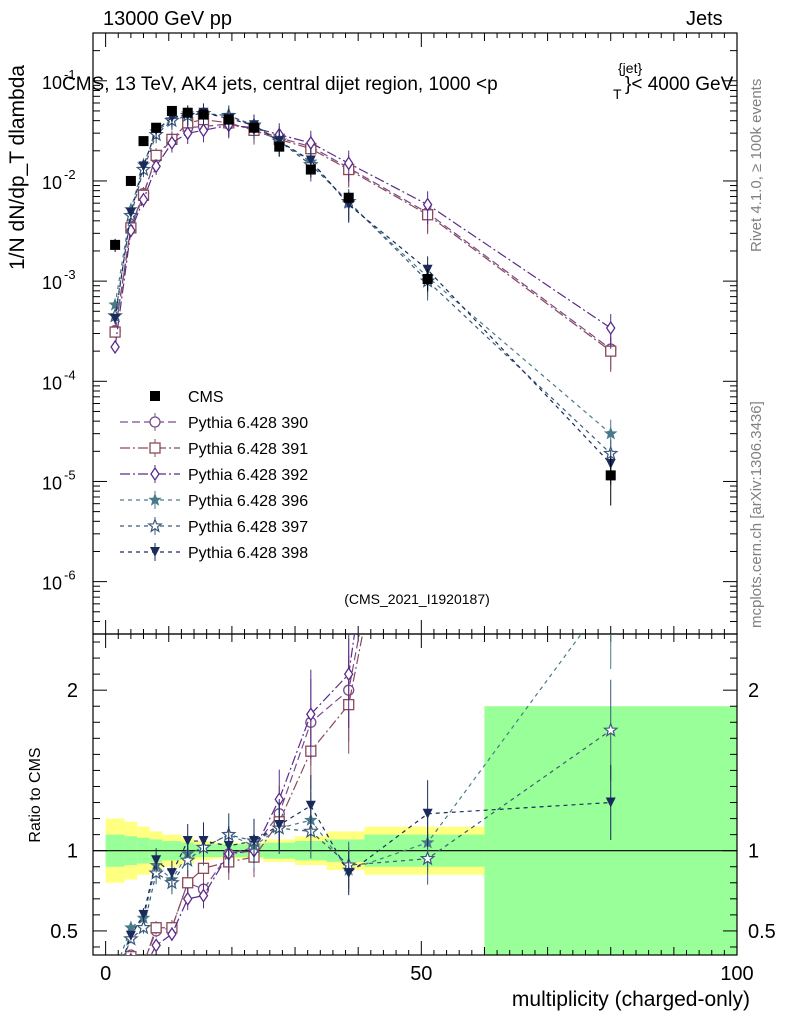 This screenshot has width=786, height=1024. Describe the element at coordinates (167, 19) in the screenshot. I see `header-collision-label: 13000 GeV pp` at that location.